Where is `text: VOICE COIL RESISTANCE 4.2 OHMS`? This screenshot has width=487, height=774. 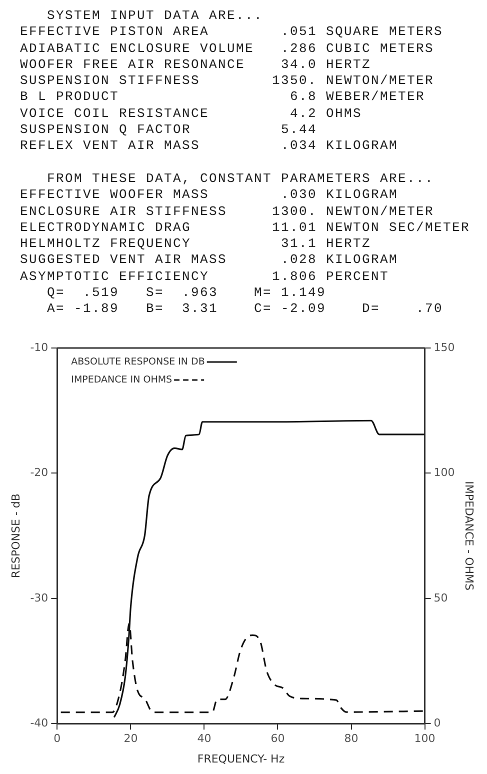 text: VOICE COIL RESISTANCE 4.2 OHMS is located at coordinates (192, 114).